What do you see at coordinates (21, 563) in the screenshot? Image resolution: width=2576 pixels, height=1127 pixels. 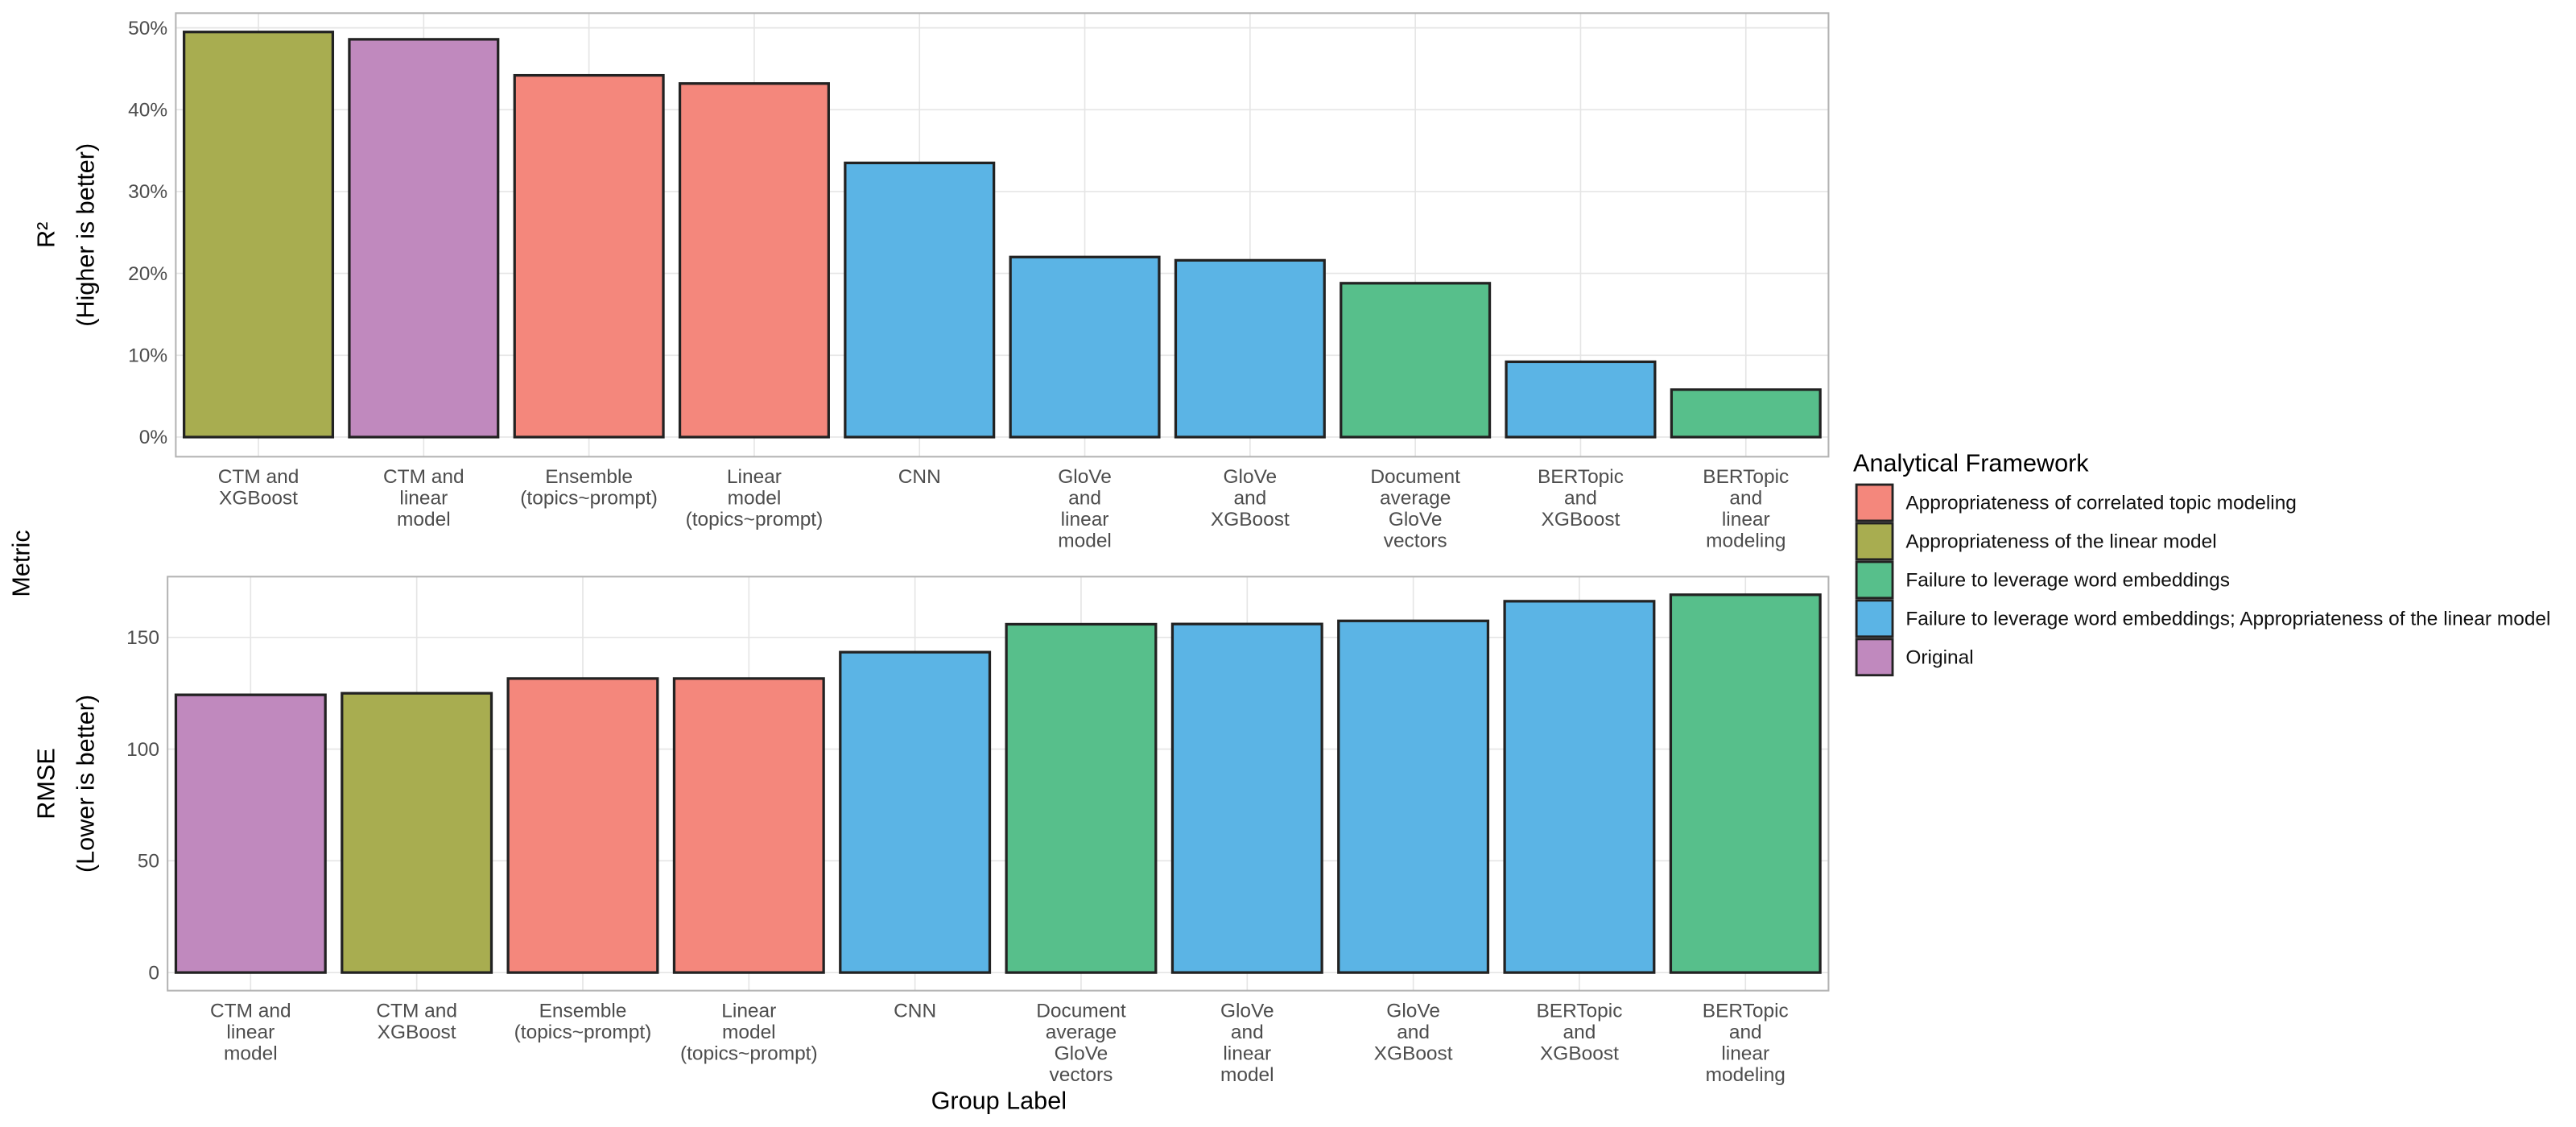 I see `y-axis-title: Metric` at bounding box center [21, 563].